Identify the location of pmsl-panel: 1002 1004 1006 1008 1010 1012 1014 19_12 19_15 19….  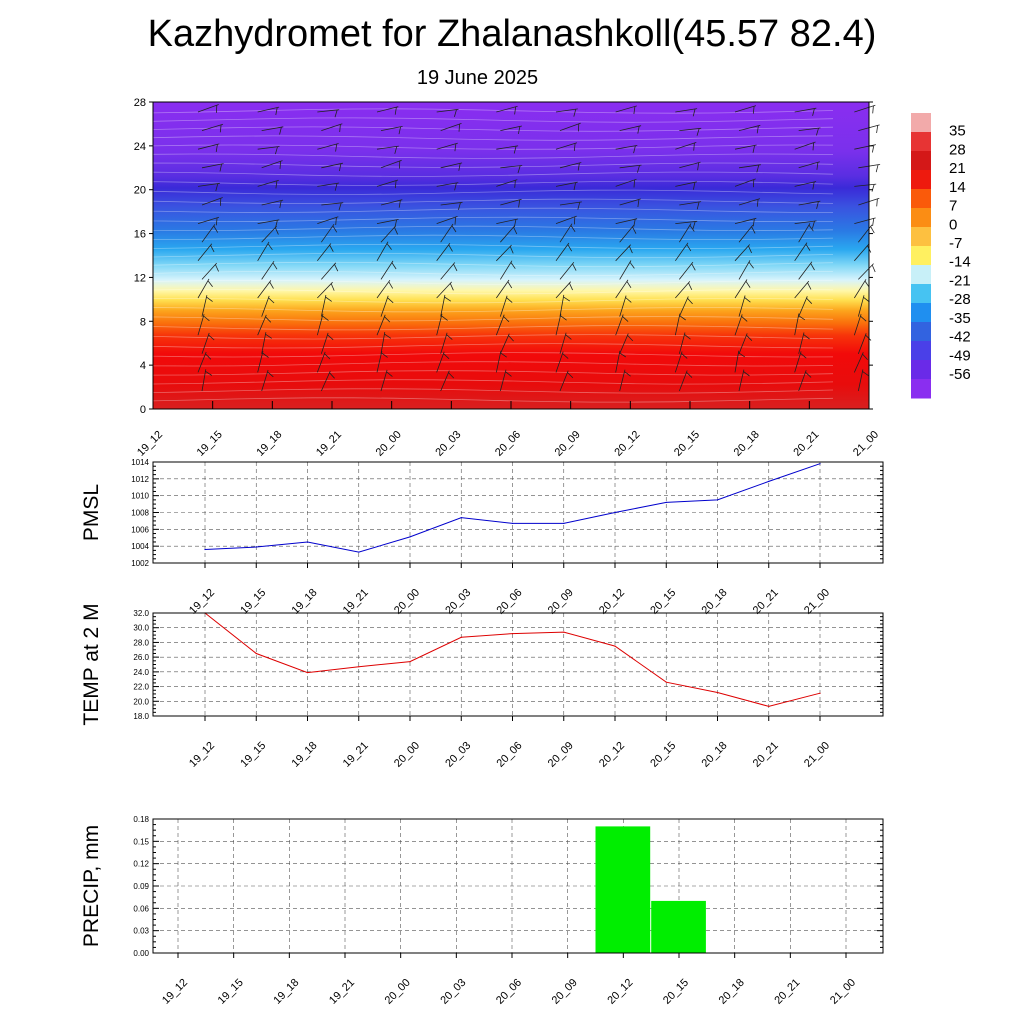
(482, 537).